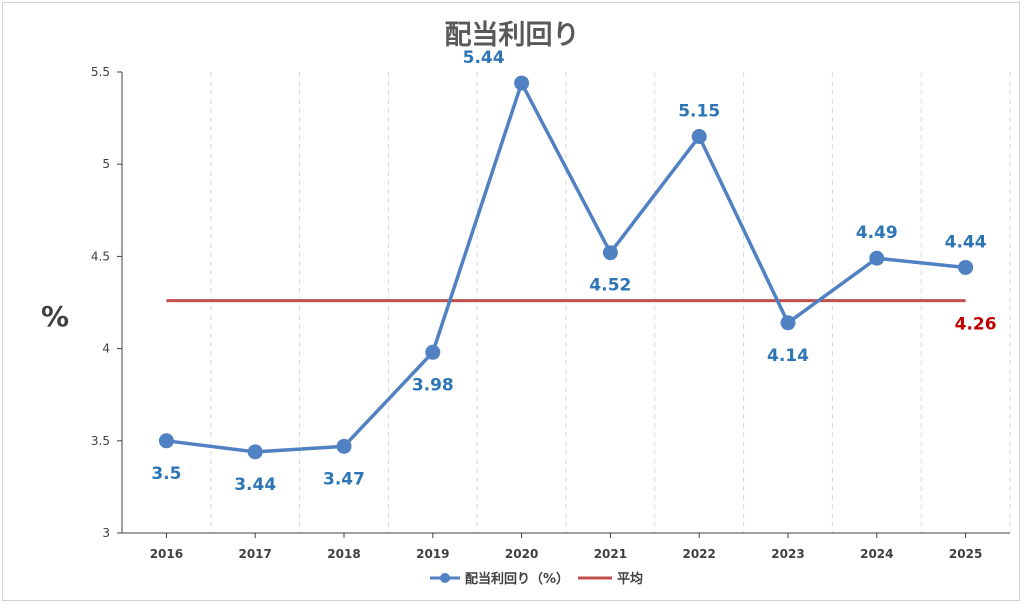 This screenshot has height=605, width=1024. Describe the element at coordinates (55, 316) in the screenshot. I see `y-axis-label: %` at that location.